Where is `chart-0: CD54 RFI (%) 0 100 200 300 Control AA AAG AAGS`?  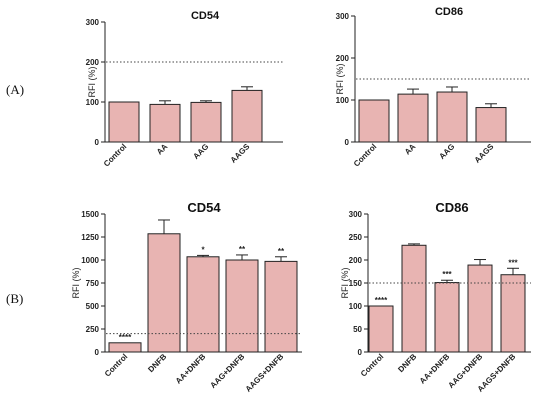
chart-0: CD54 RFI (%) 0 100 200 300 Control AA AAG AAGS is located at coordinates (184, 89).